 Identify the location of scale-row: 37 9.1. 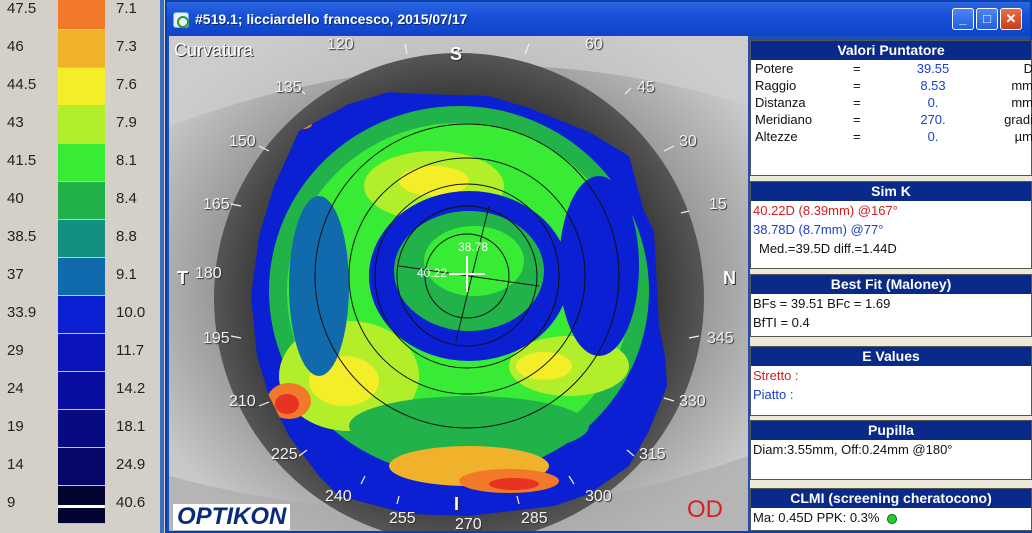
(80, 277).